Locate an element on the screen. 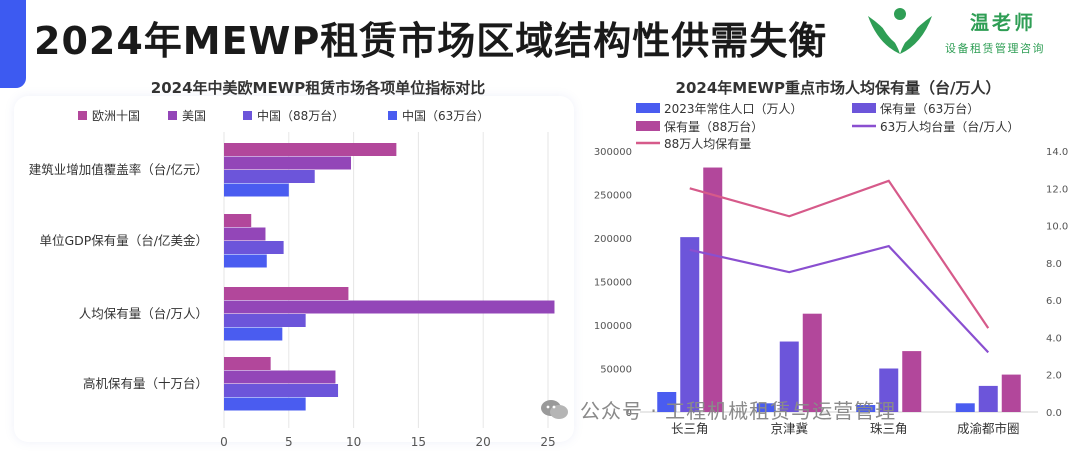 The width and height of the screenshot is (1080, 455). right-category-label-1: 京津冀 is located at coordinates (789, 428).